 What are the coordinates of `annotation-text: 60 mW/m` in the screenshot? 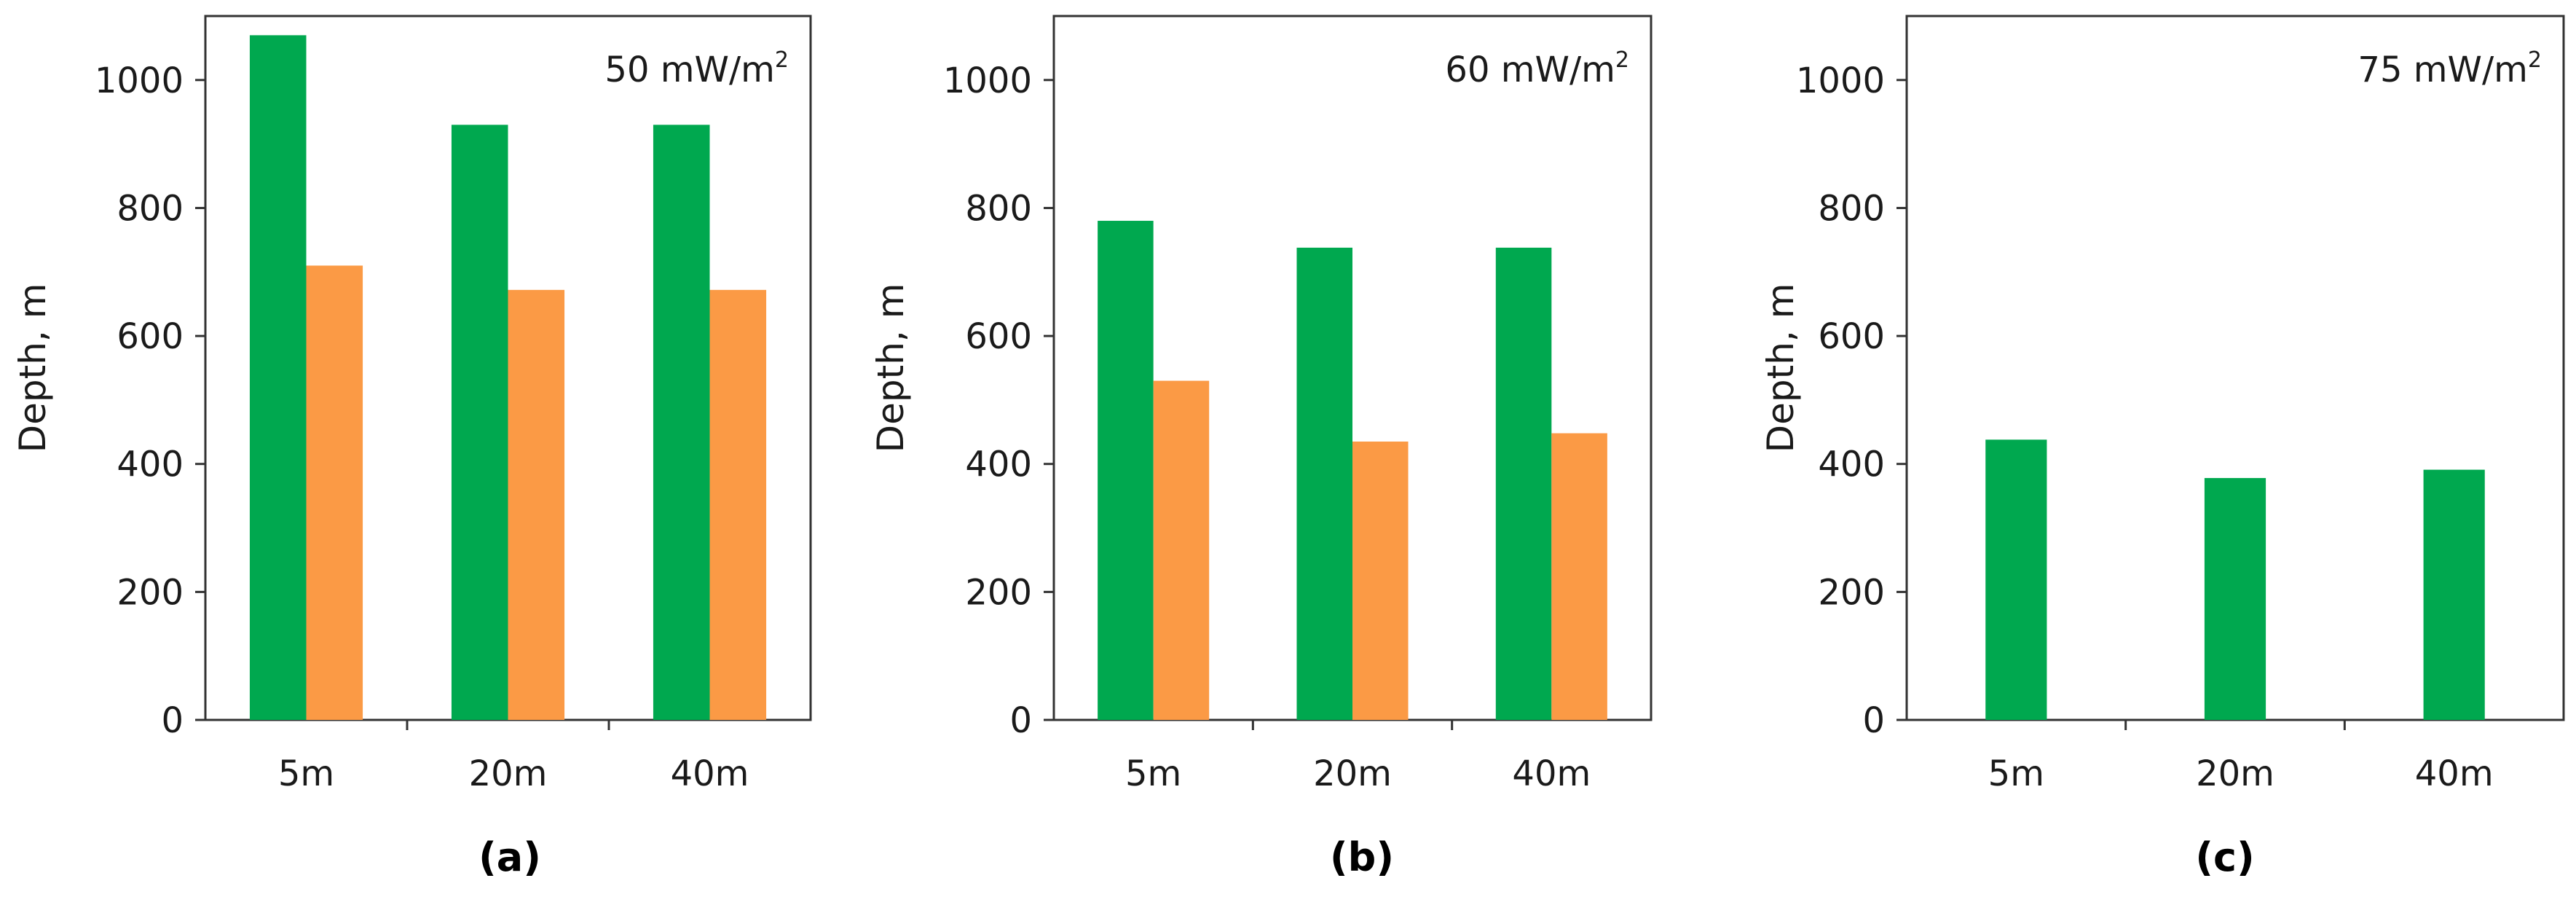 It's located at (1530, 70).